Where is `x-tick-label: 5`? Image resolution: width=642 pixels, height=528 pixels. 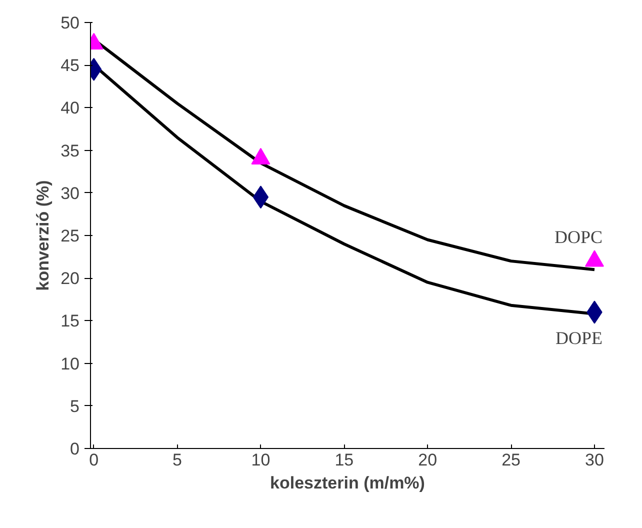
x-tick-label: 5 is located at coordinates (177, 460).